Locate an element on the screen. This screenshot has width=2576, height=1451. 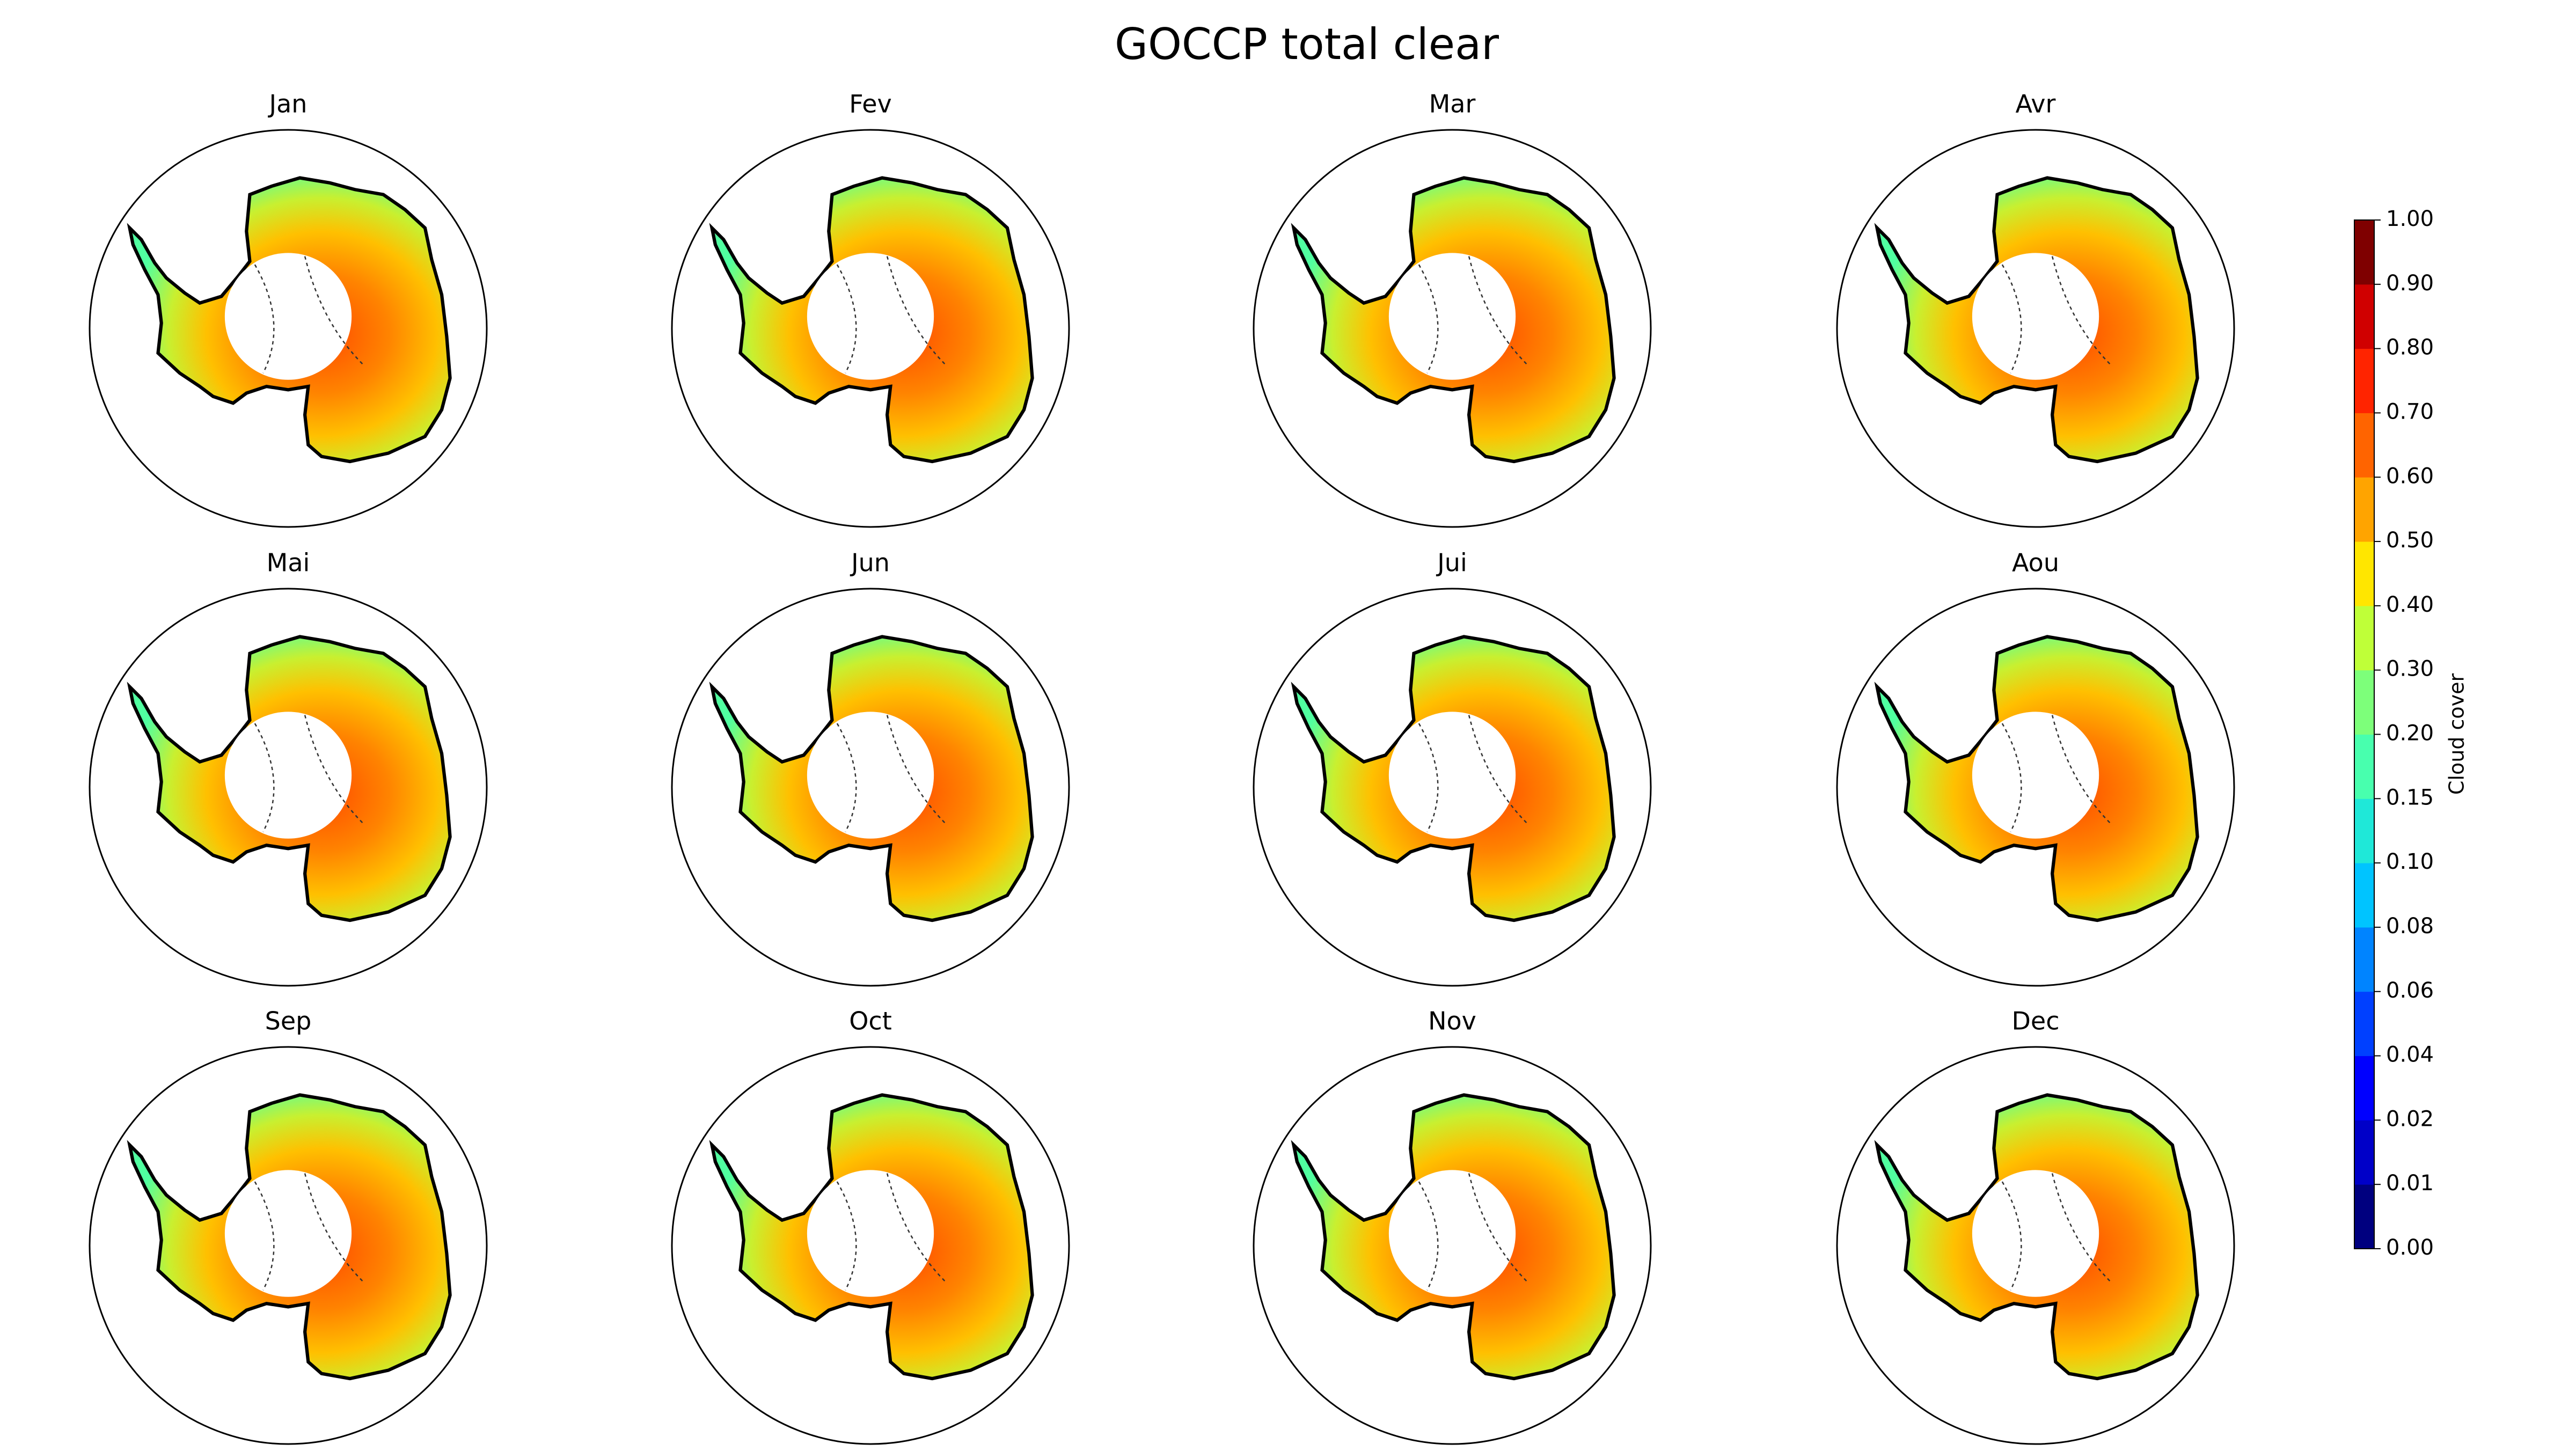
colorbar-tick-label: 0.06 is located at coordinates (2410, 991).